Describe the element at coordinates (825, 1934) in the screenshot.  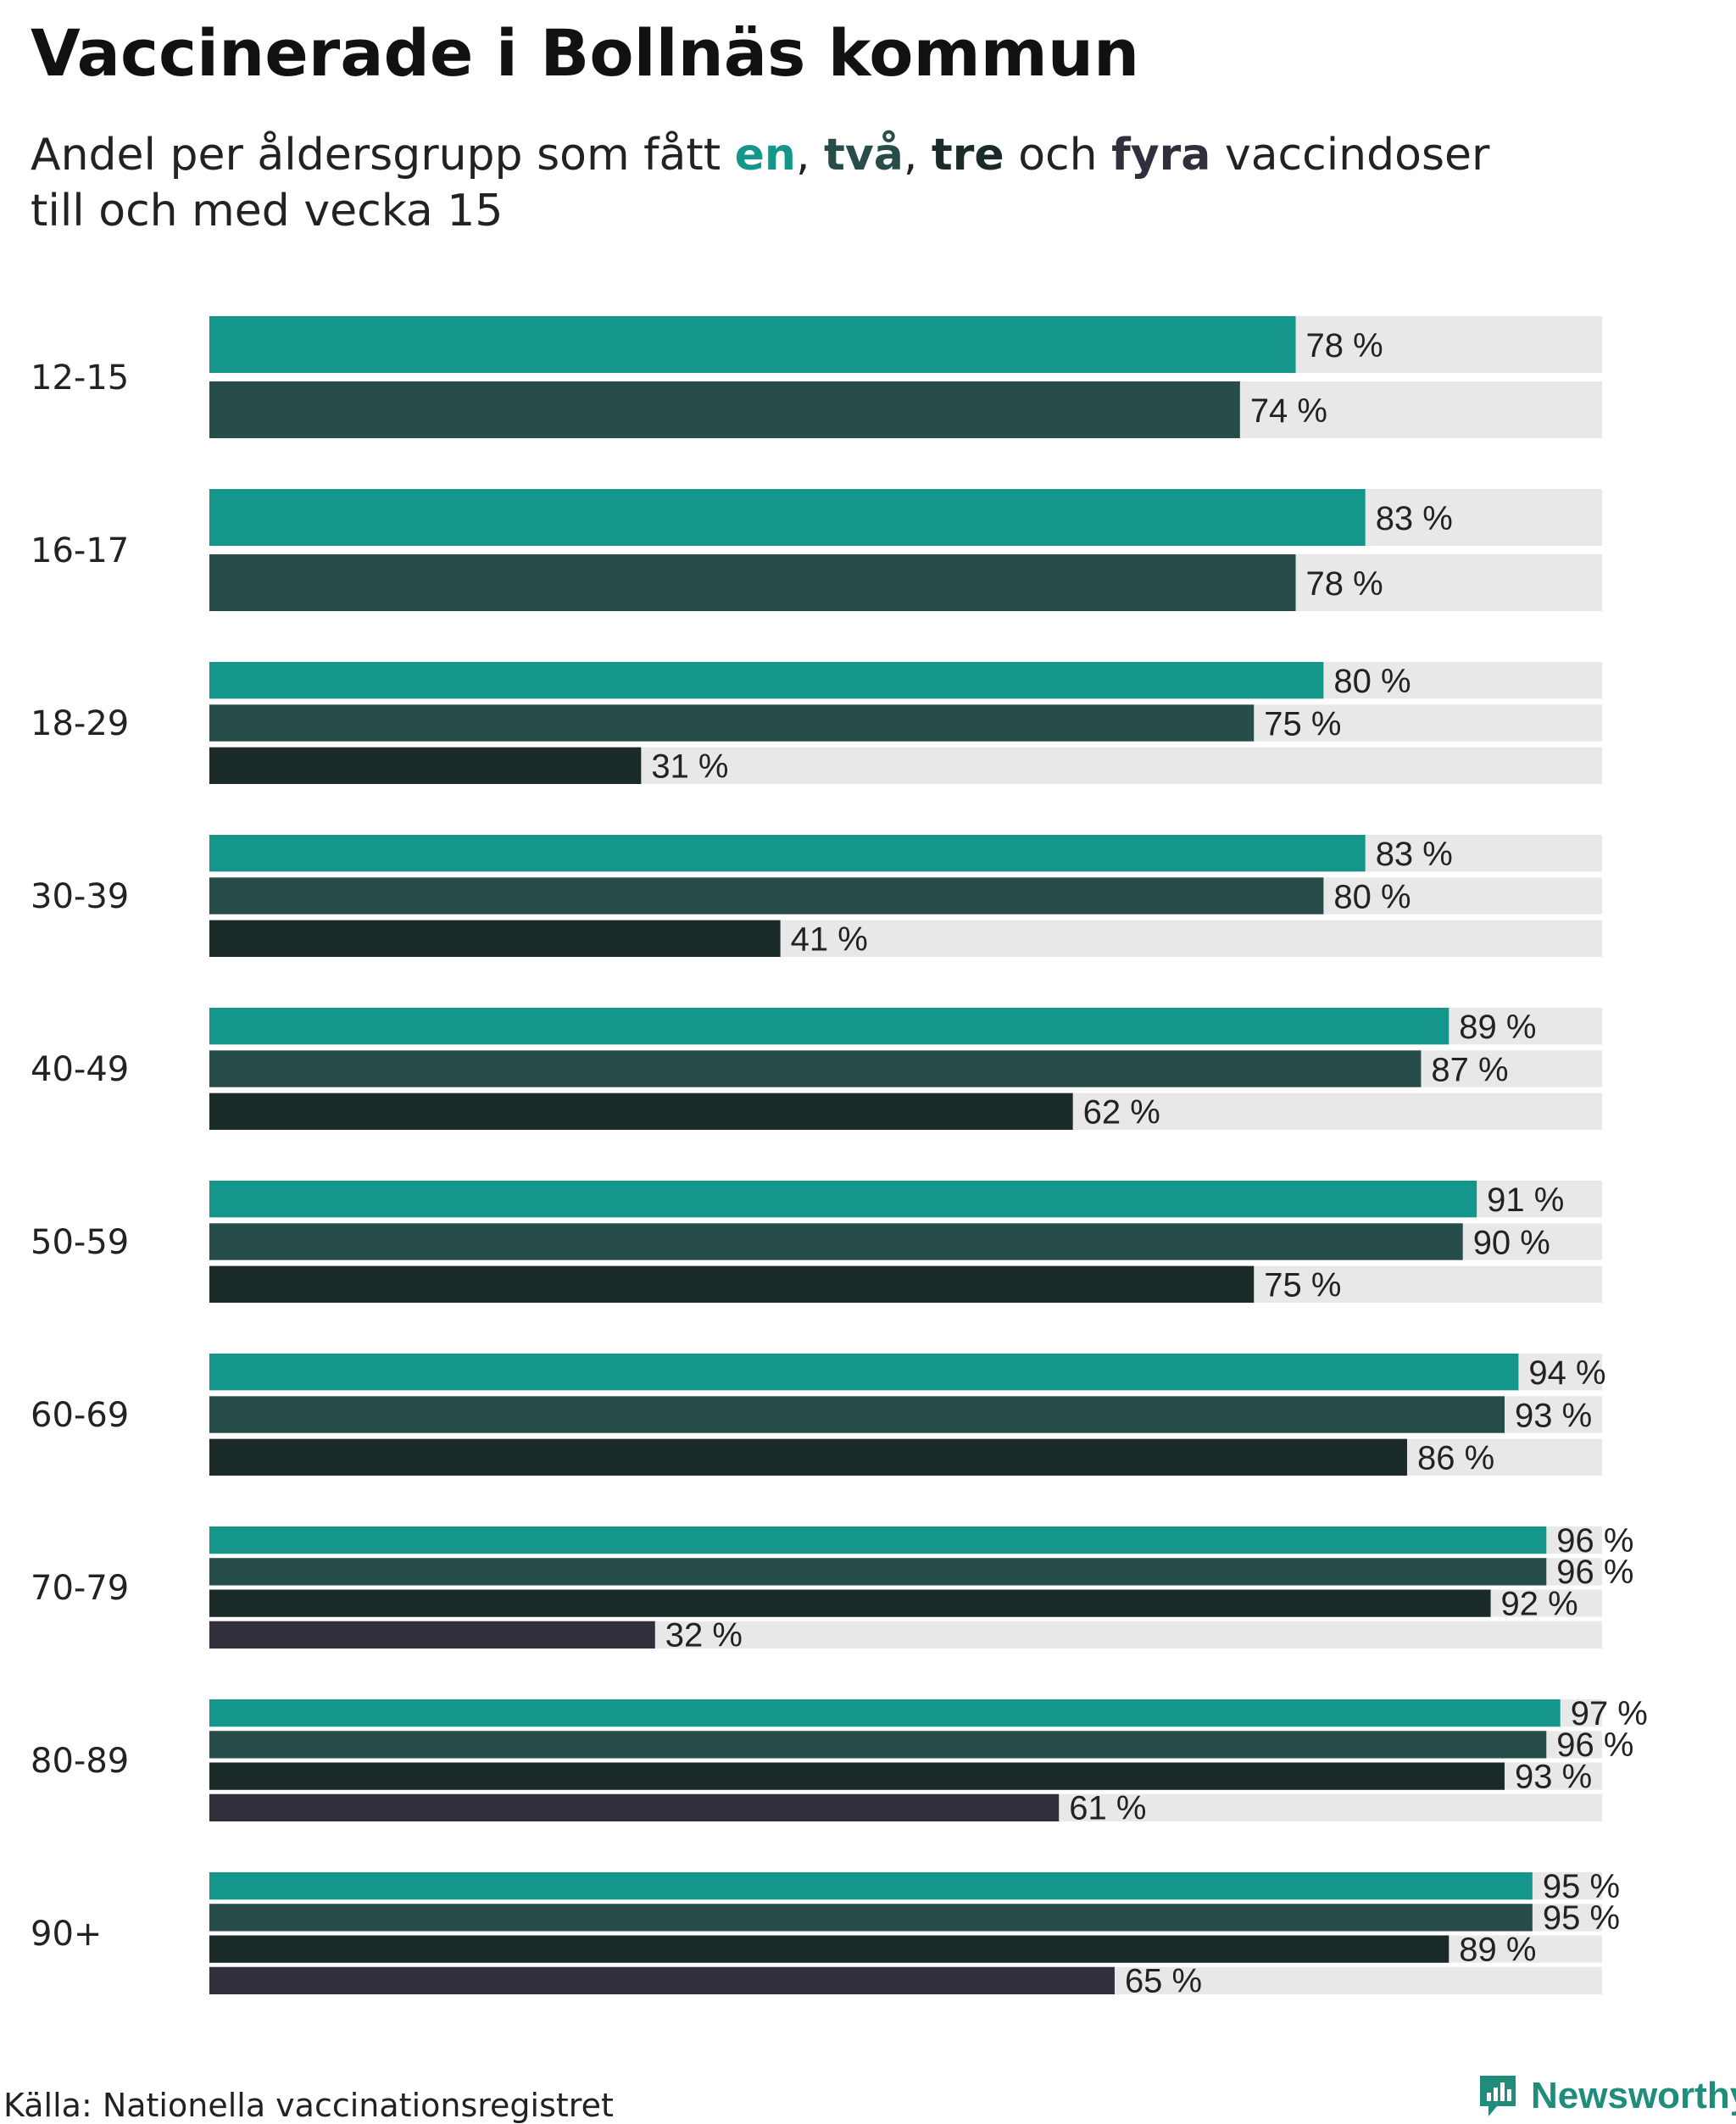
I see `bar-group-90+: 90+ 95 %95 %89 % 65 %` at that location.